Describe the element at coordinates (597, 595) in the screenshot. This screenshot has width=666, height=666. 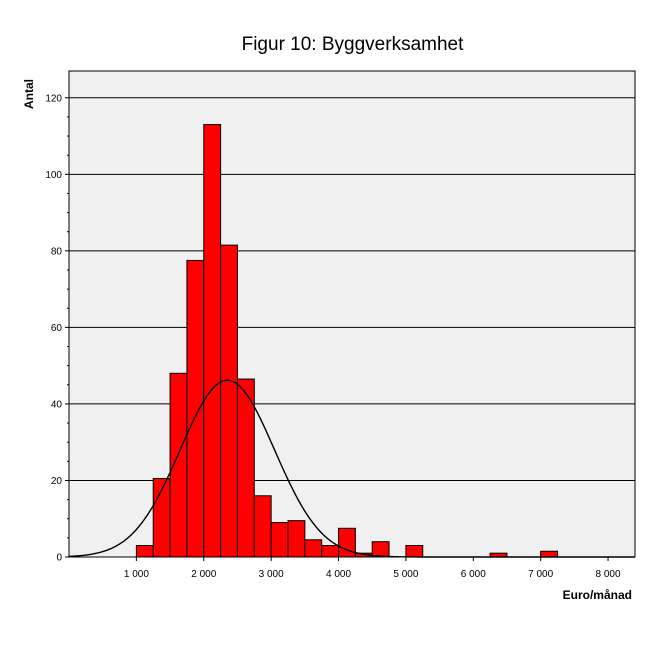
I see `x-axis-title: Euro/månad` at that location.